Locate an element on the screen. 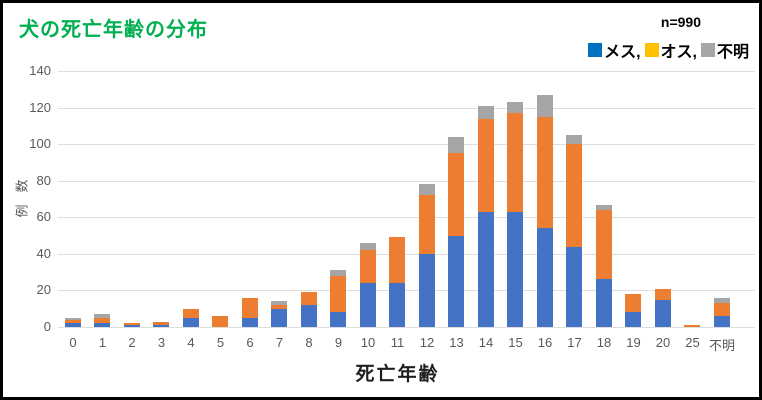 This screenshot has width=762, height=400. y-tick-label: 120 is located at coordinates (40, 107).